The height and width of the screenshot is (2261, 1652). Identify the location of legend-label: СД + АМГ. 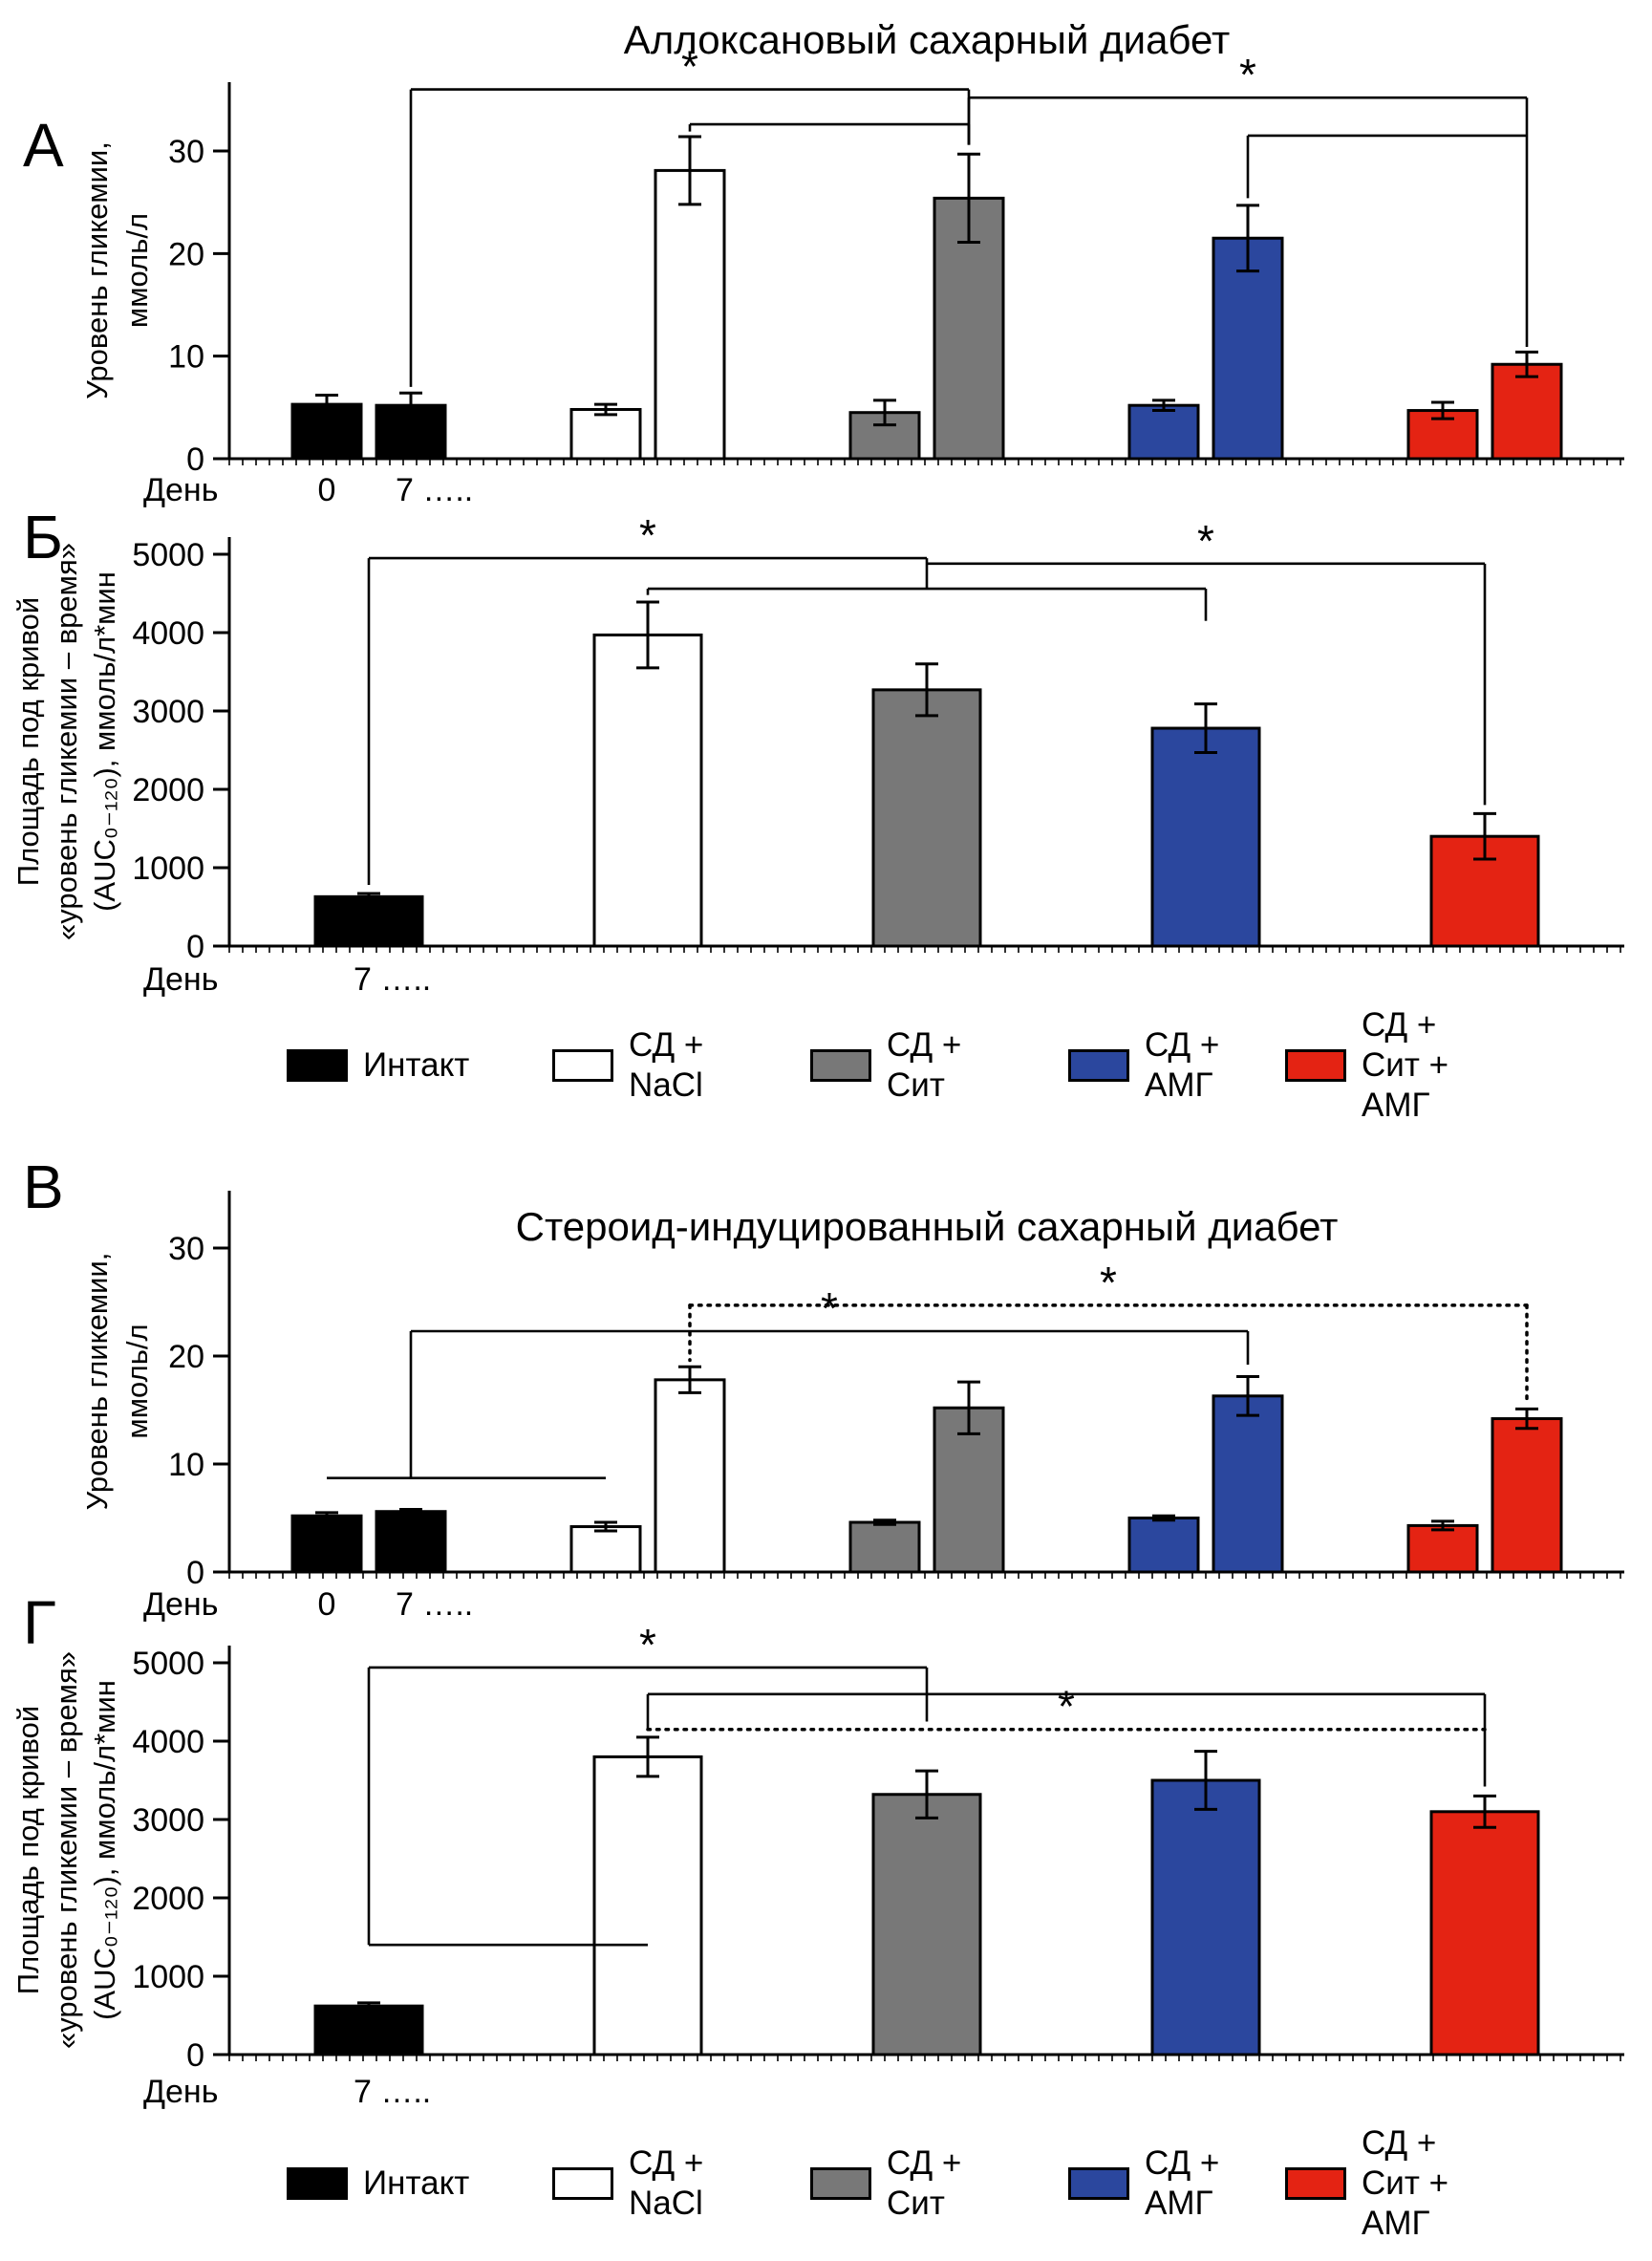
(1183, 2183).